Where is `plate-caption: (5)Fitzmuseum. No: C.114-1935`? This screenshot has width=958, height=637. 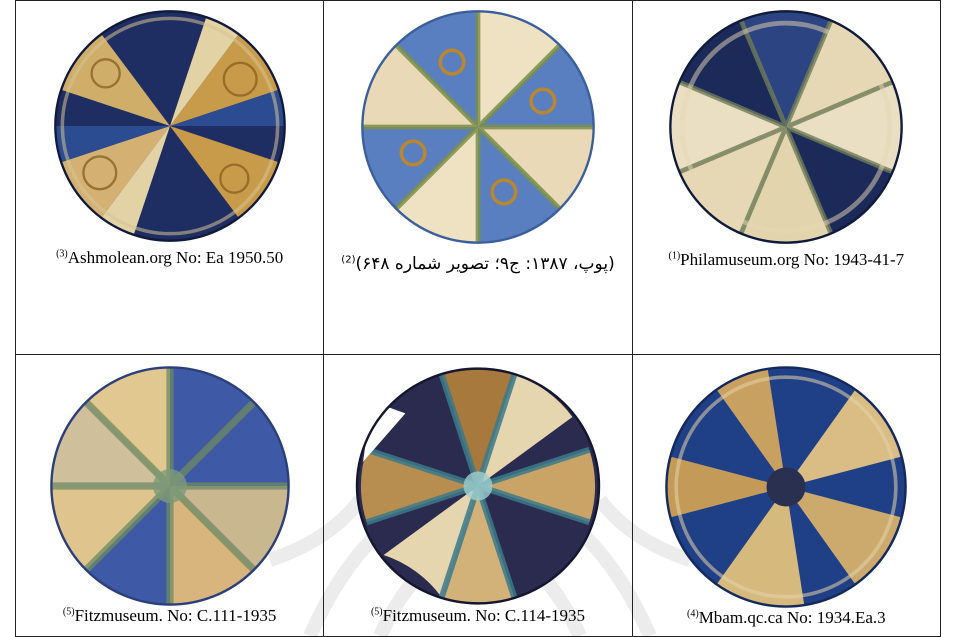
plate-caption: (5)Fitzmuseum. No: C.114-1935 is located at coordinates (477, 616).